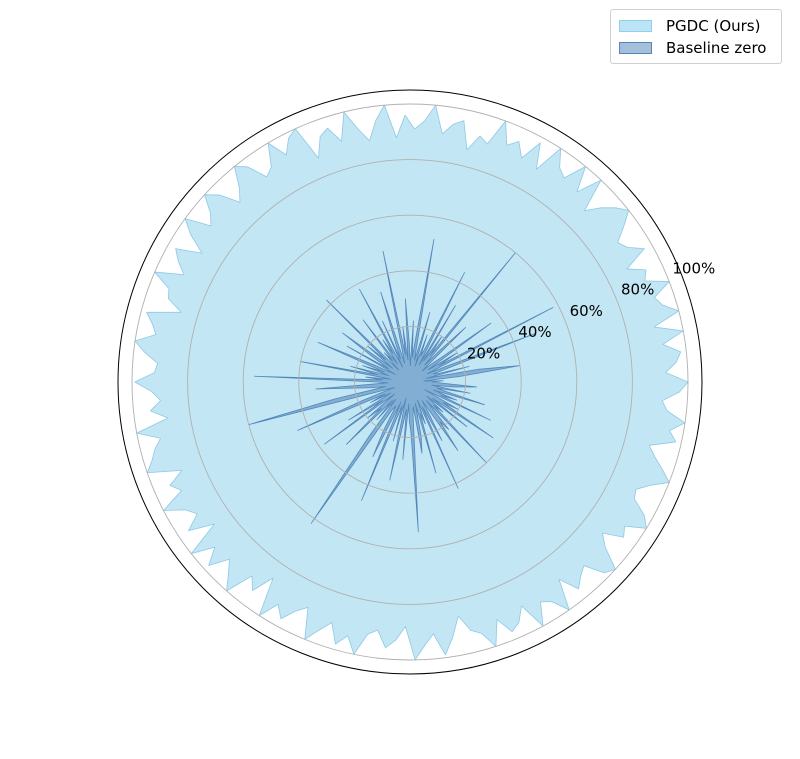  I want to click on legend-item-pgdc: PGDC (Ours), so click(696, 26).